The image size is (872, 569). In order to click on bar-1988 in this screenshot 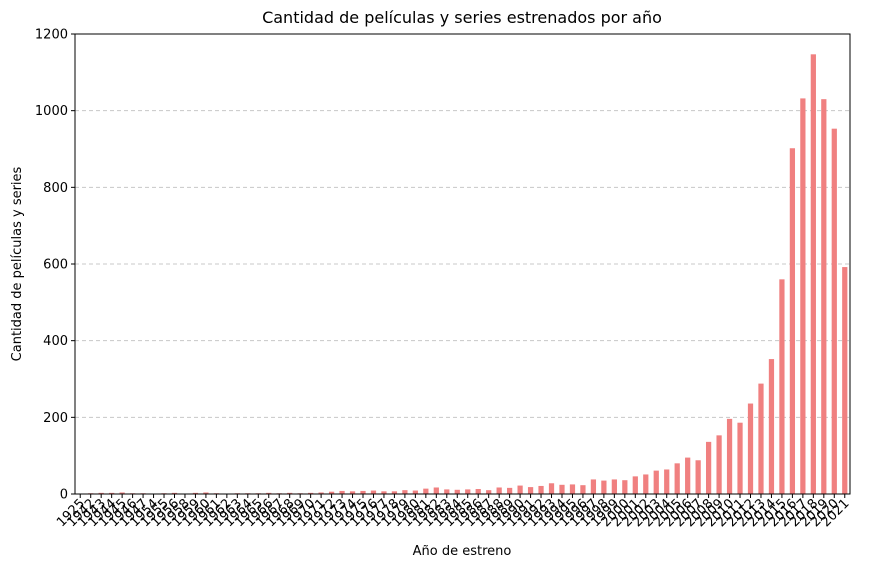, I will do `click(499, 490)`.